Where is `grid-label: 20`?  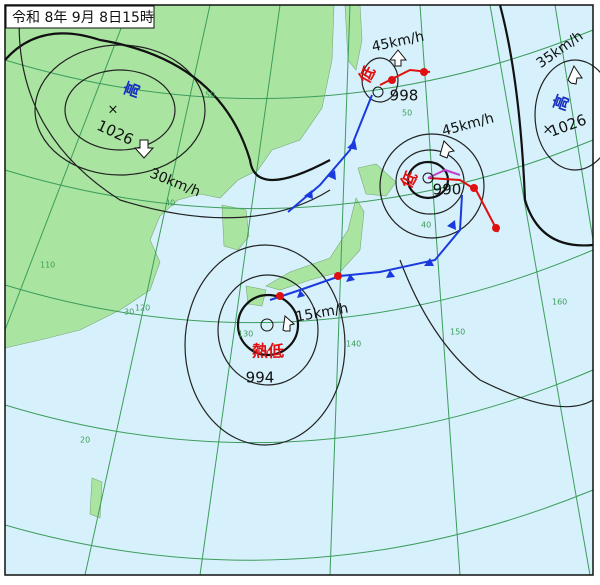 grid-label: 20 is located at coordinates (85, 440).